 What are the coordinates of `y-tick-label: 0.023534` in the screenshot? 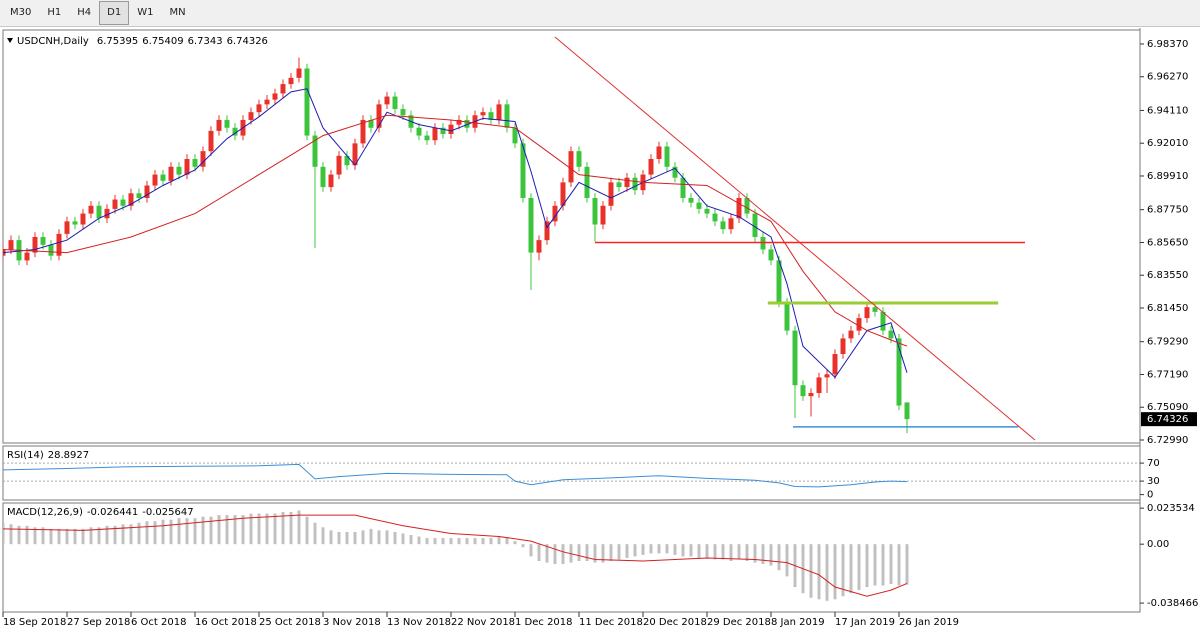 It's located at (1171, 508).